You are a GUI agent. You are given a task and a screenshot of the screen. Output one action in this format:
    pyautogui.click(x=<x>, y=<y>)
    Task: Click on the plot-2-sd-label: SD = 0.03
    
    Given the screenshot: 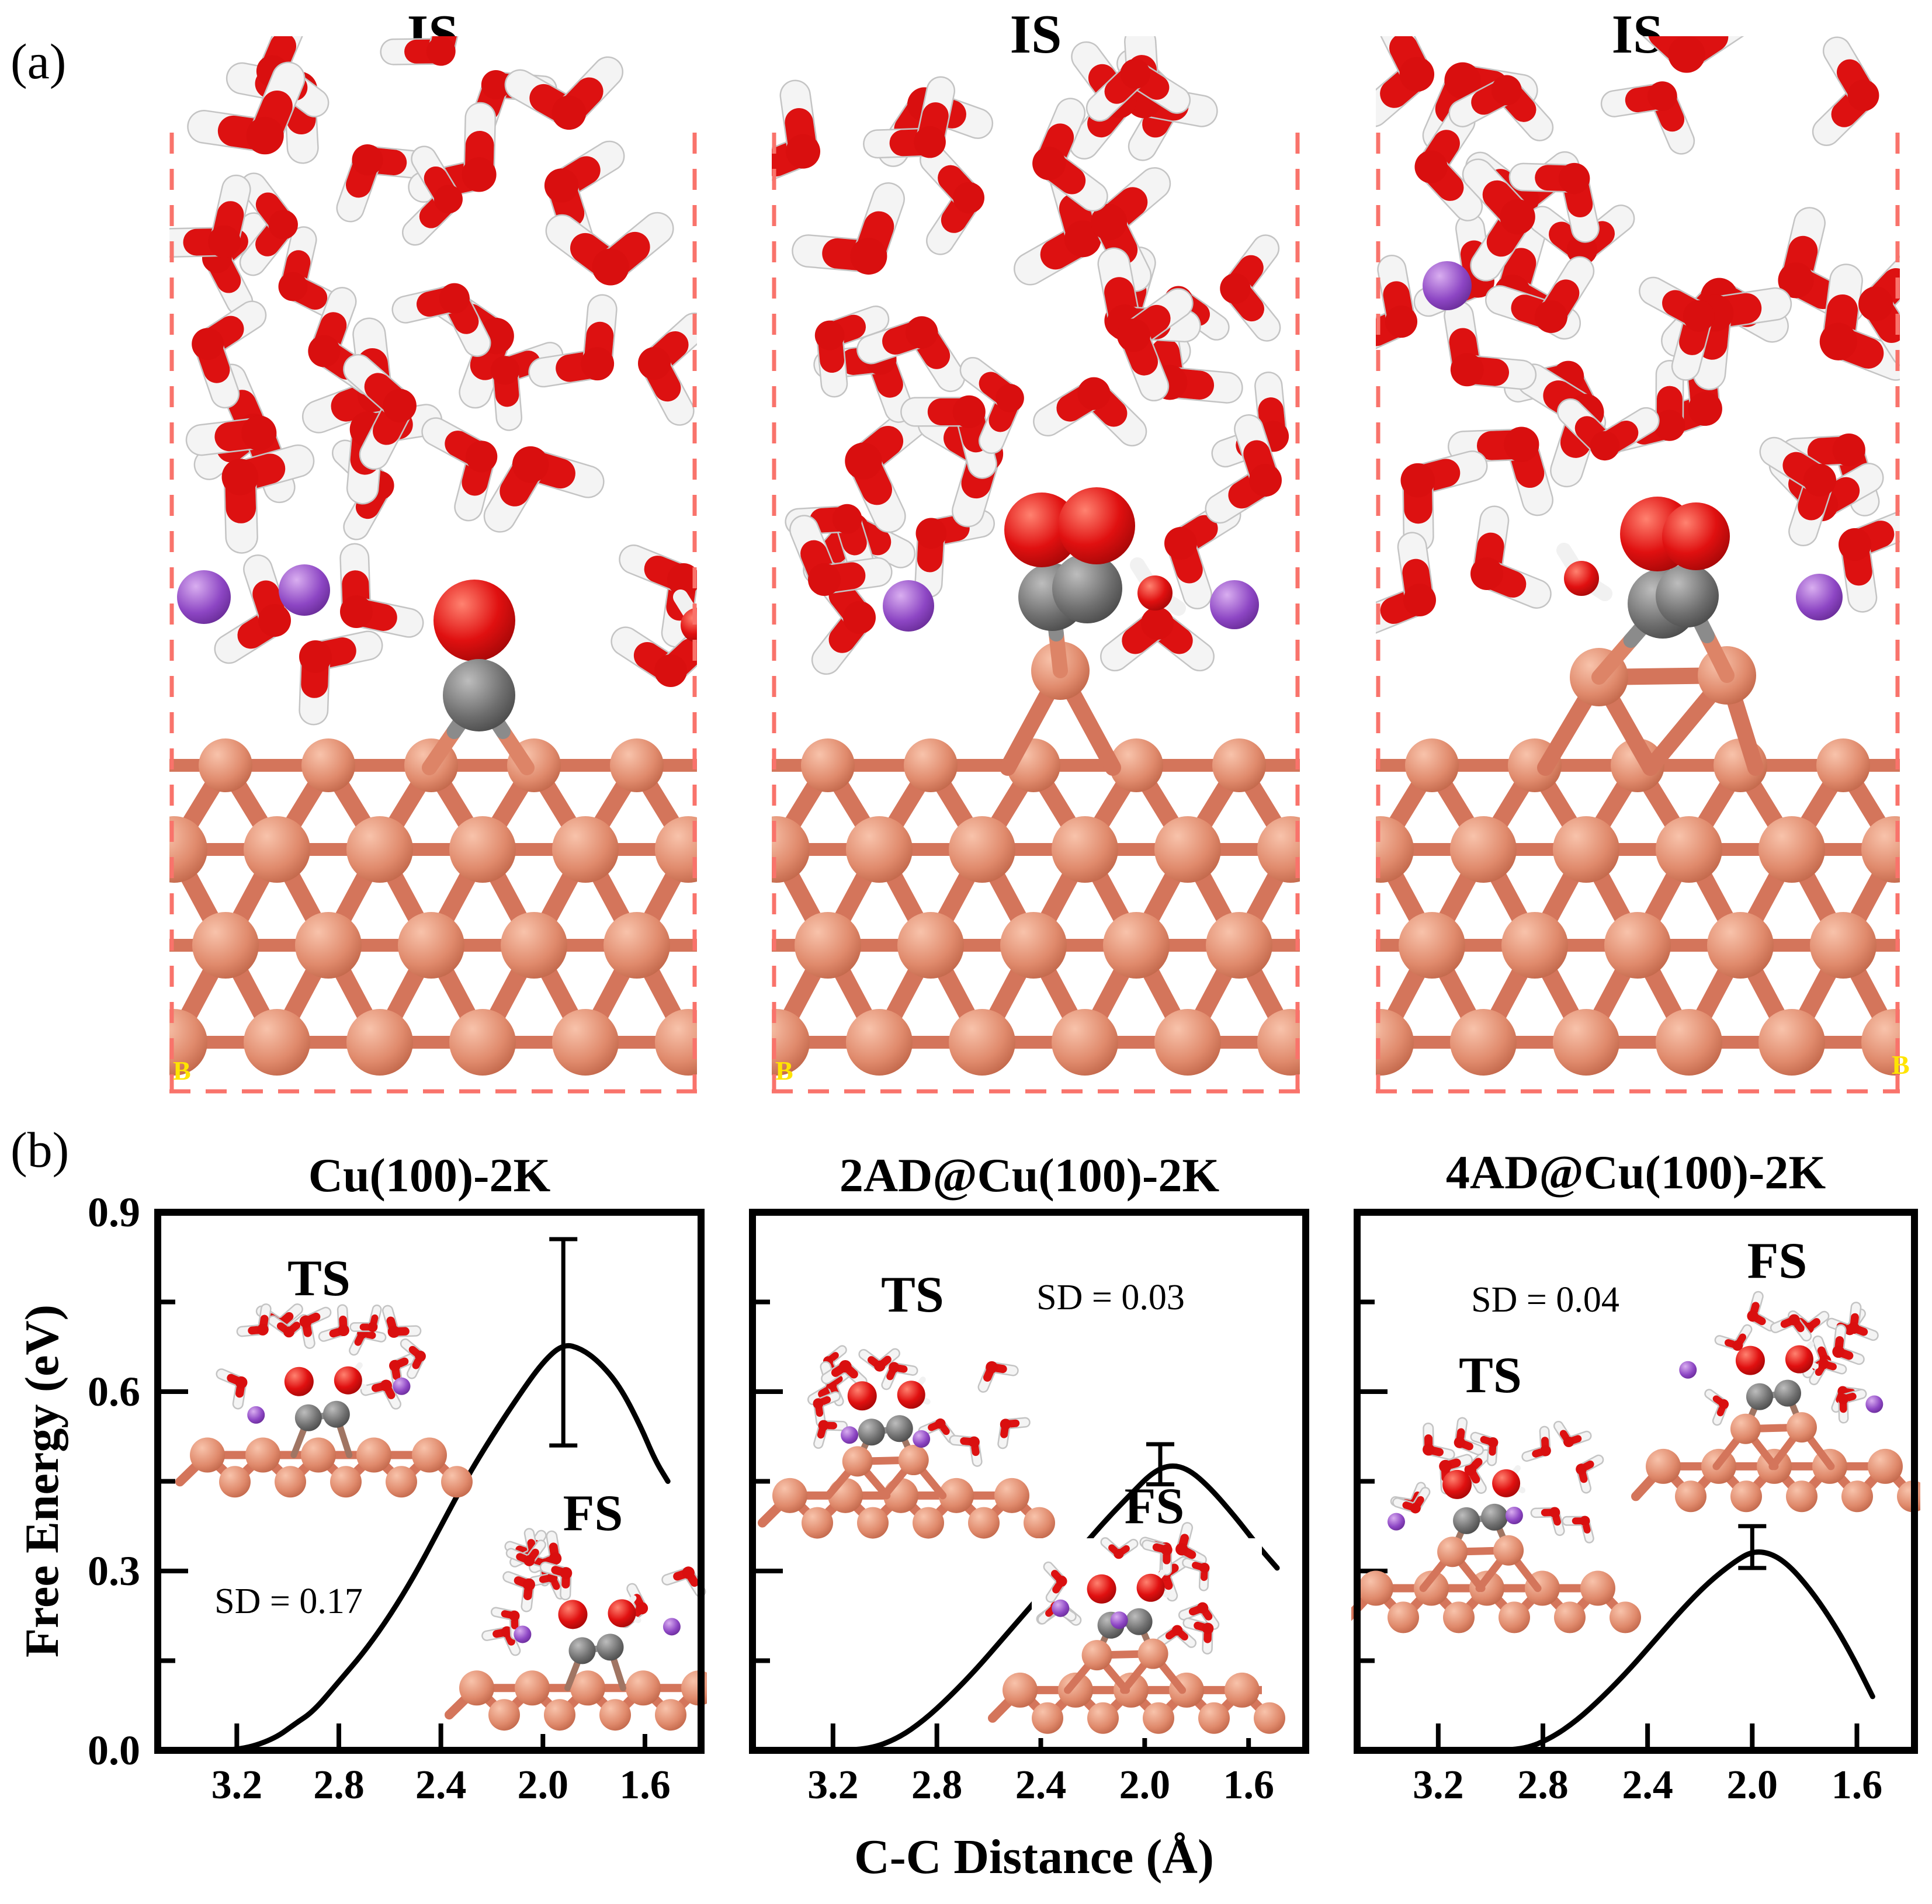 What is the action you would take?
    pyautogui.click(x=1110, y=1297)
    